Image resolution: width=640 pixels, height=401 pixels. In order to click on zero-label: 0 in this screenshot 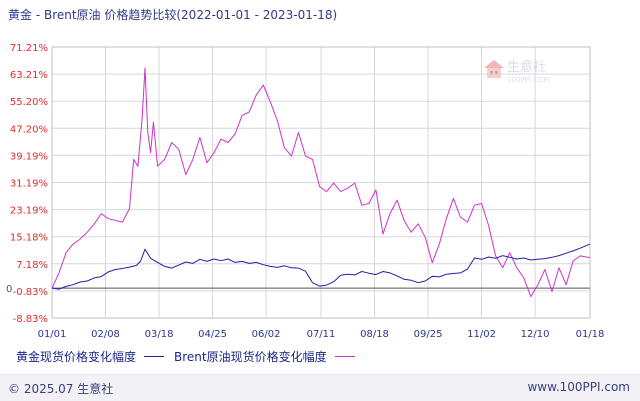, I will do `click(9, 289)`.